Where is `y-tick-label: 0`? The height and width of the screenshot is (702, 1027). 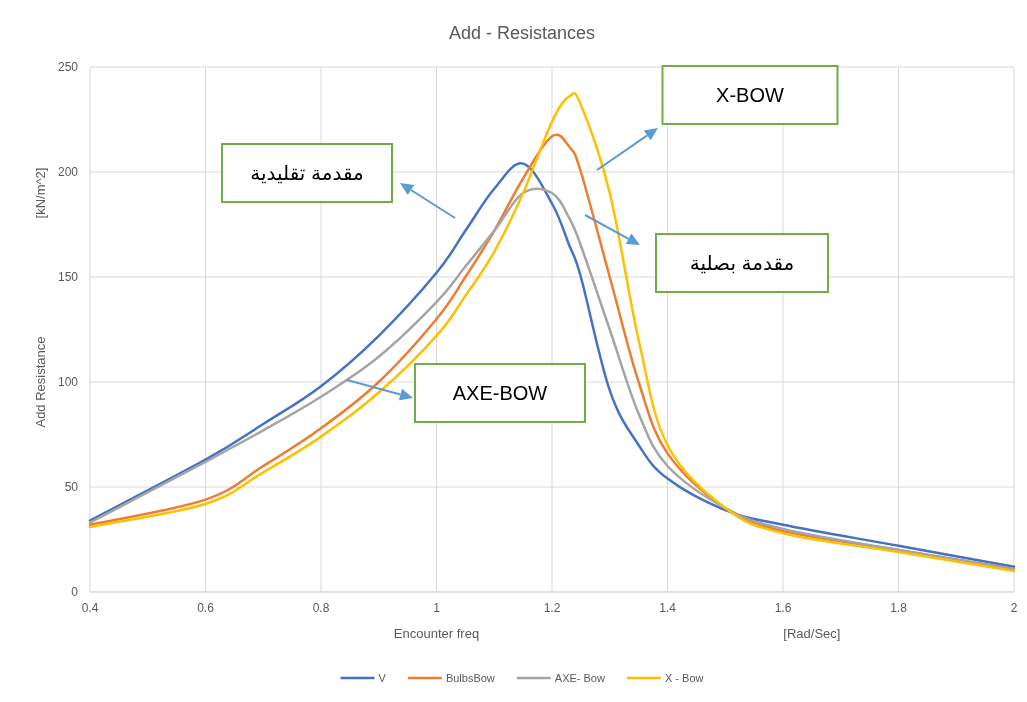
y-tick-label: 0 is located at coordinates (75, 592).